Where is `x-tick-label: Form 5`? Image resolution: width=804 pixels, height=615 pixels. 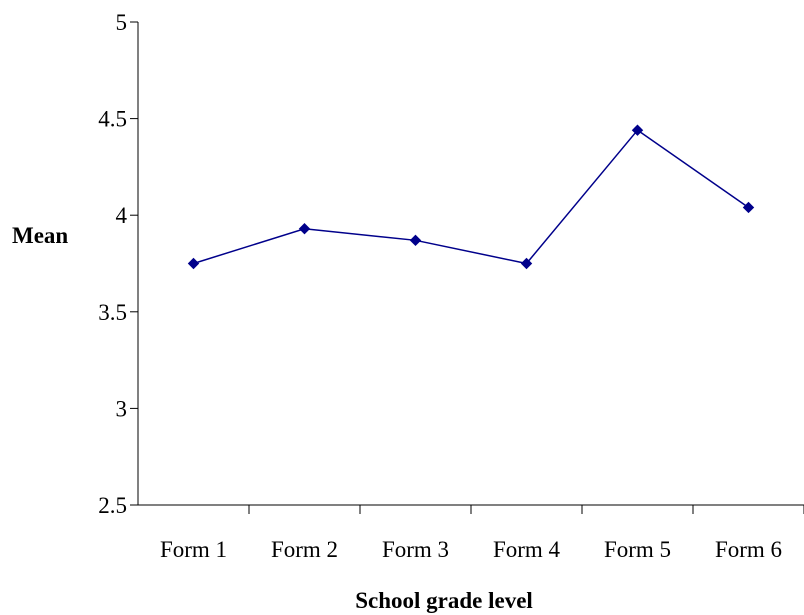
x-tick-label: Form 5 is located at coordinates (637, 549).